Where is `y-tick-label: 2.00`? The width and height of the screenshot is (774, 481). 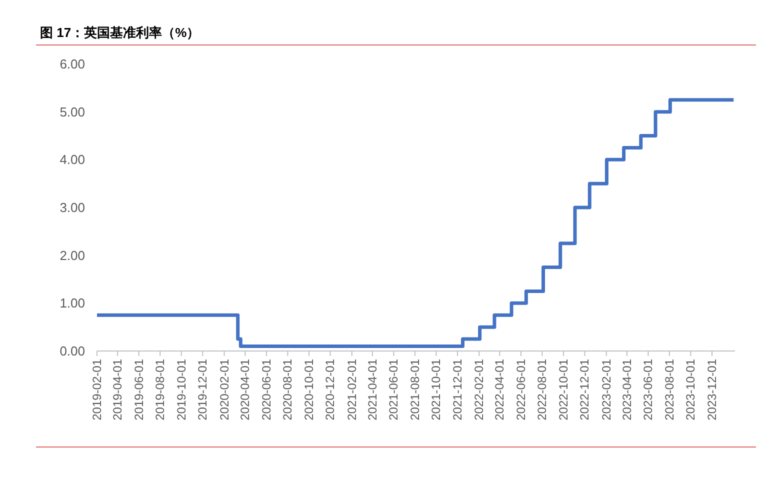 y-tick-label: 2.00 is located at coordinates (72, 255).